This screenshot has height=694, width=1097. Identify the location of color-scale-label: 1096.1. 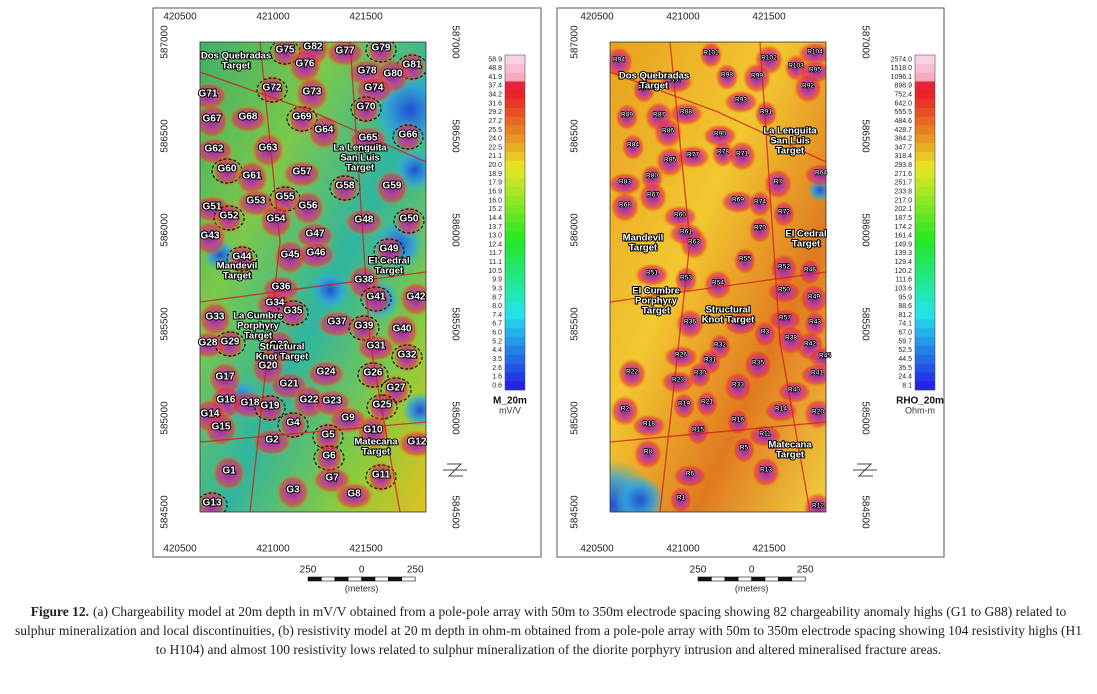
(902, 77).